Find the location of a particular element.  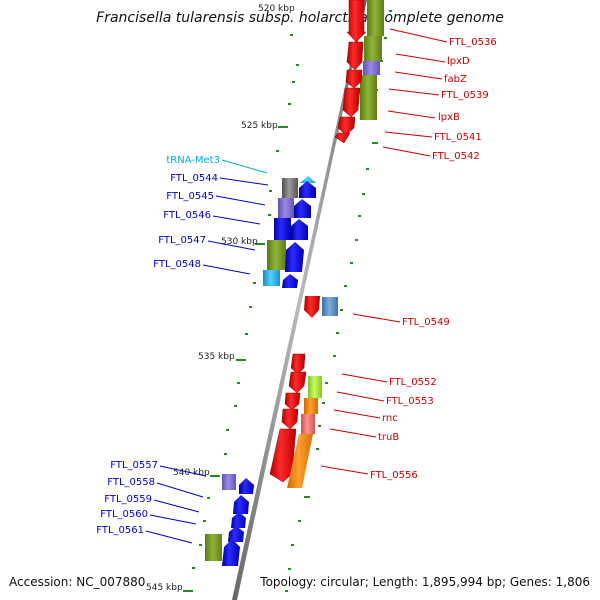

genes-value: 1,806 is located at coordinates (572, 582).